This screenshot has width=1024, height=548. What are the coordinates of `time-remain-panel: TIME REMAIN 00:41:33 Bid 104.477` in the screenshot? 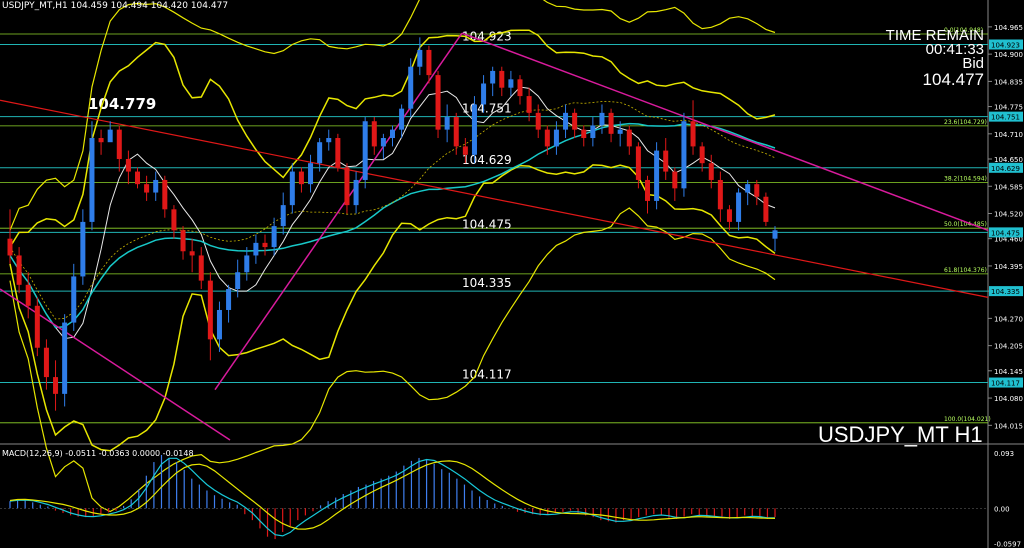 It's located at (935, 58).